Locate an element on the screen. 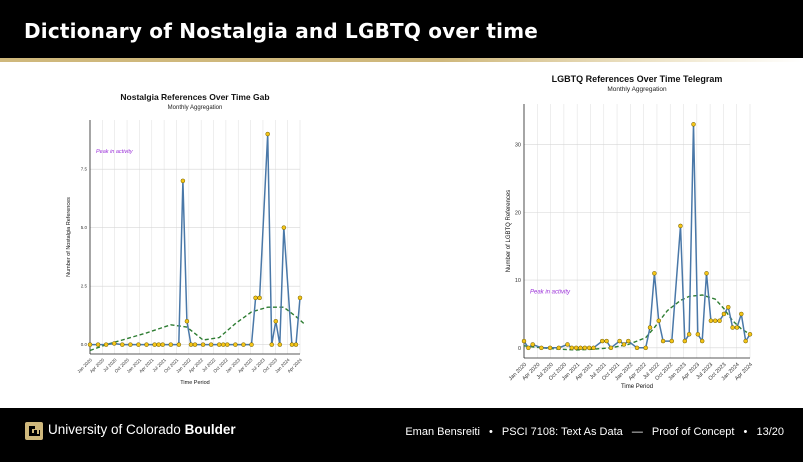  y-tick-label: 2.5 is located at coordinates (84, 286).